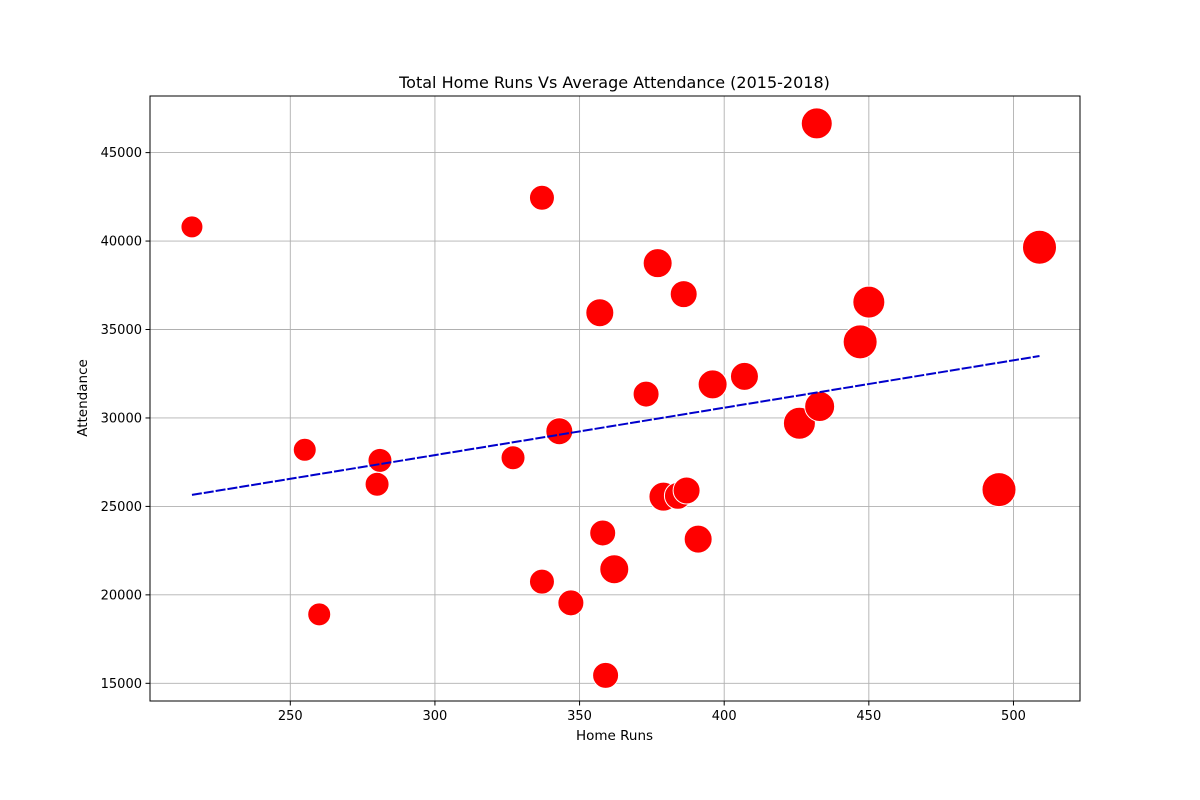 The image size is (1200, 800). Describe the element at coordinates (614, 736) in the screenshot. I see `x-axis-label: Home Runs` at that location.